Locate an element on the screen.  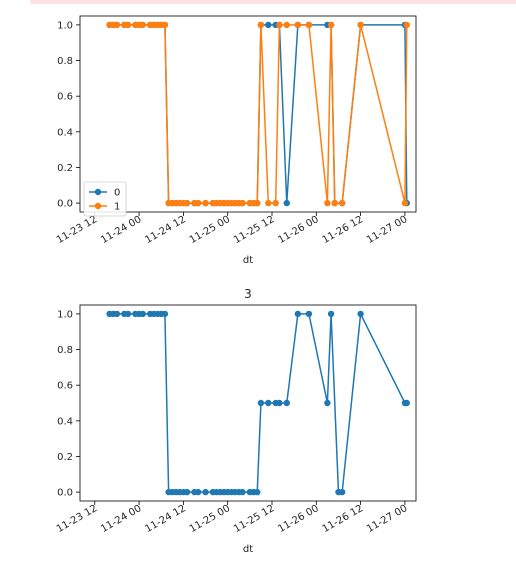
legend-label-1: 1 is located at coordinates (117, 207).